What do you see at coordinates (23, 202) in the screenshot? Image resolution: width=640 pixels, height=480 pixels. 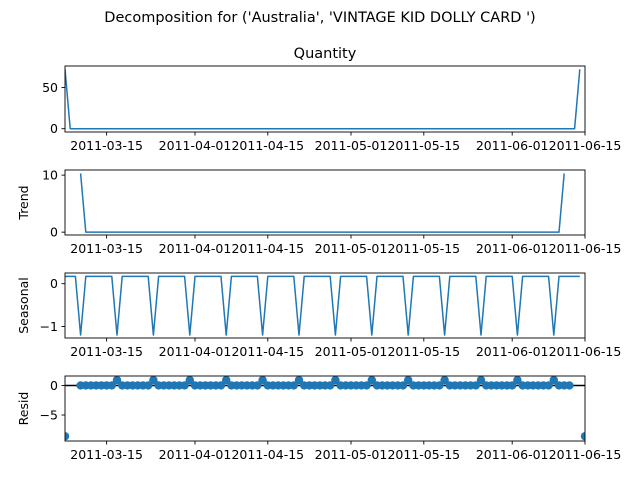 I see `y-axis-label: Trend` at bounding box center [23, 202].